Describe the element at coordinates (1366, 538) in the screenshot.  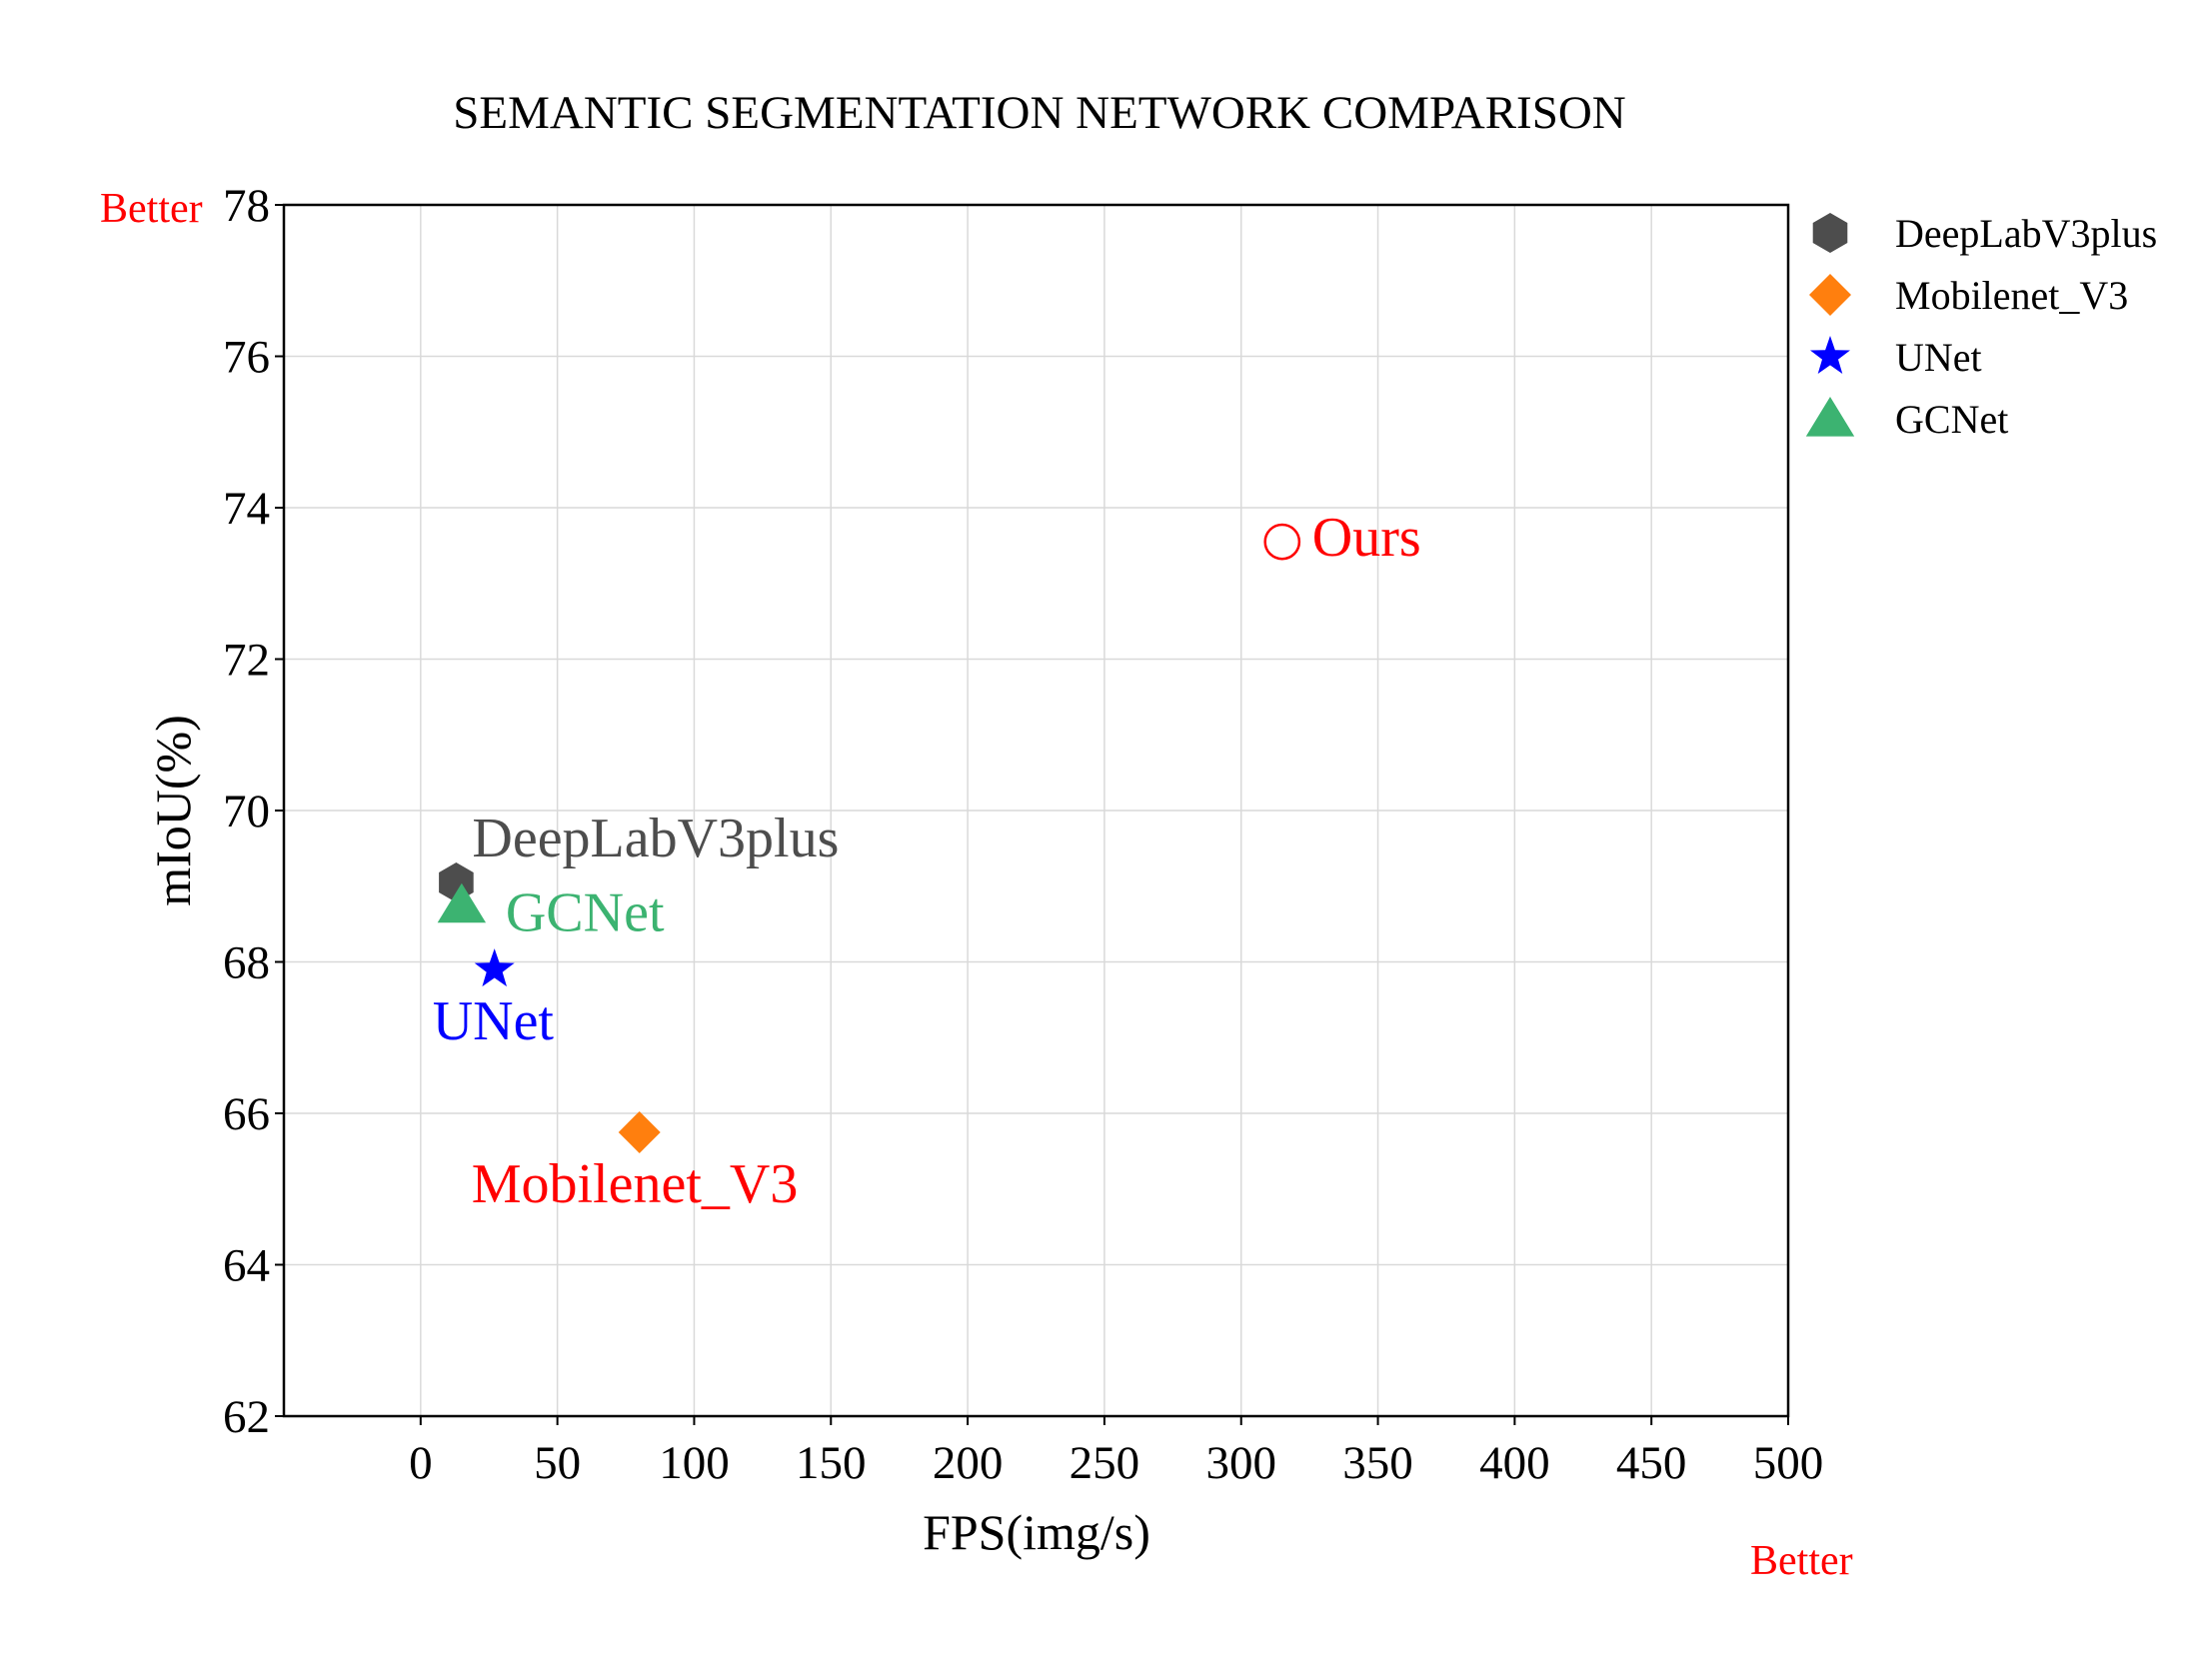
I see `annotation-ours: Ours` at that location.